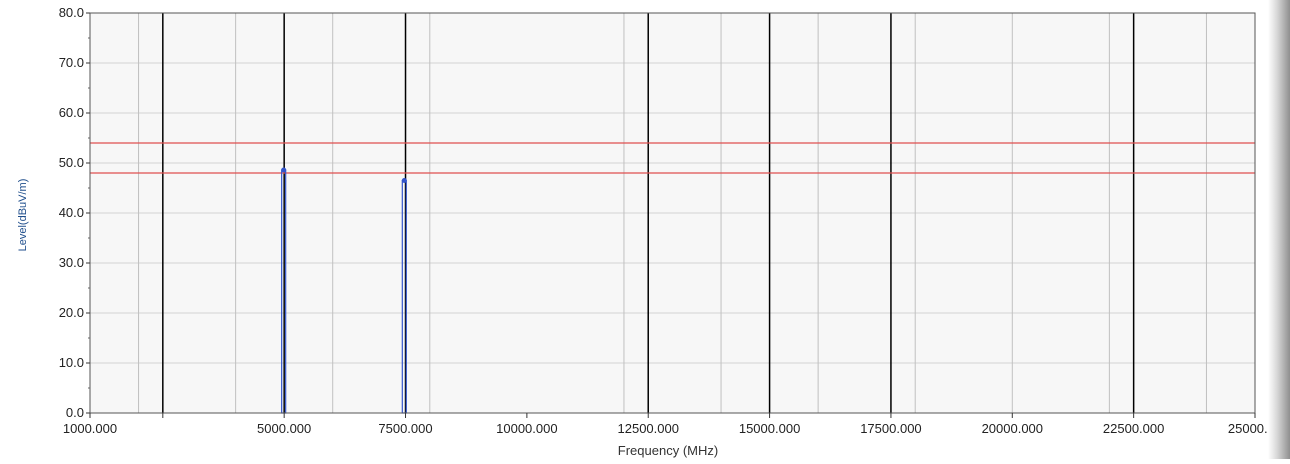 This screenshot has width=1290, height=464. Describe the element at coordinates (71, 112) in the screenshot. I see `y-tick-label: 60.0` at that location.